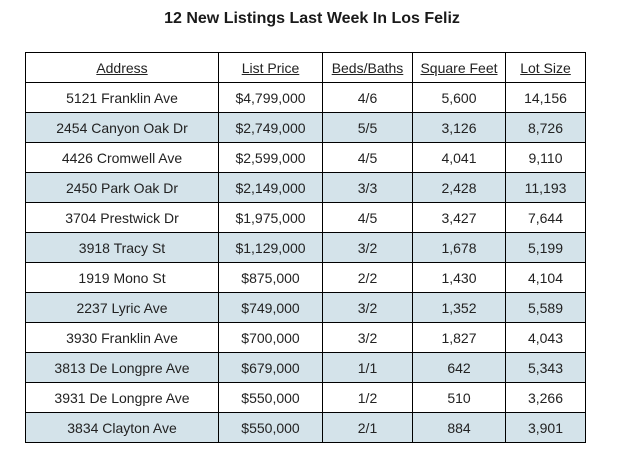 This screenshot has width=624, height=469. I want to click on beds-baths-cell: 2/1, so click(367, 427).